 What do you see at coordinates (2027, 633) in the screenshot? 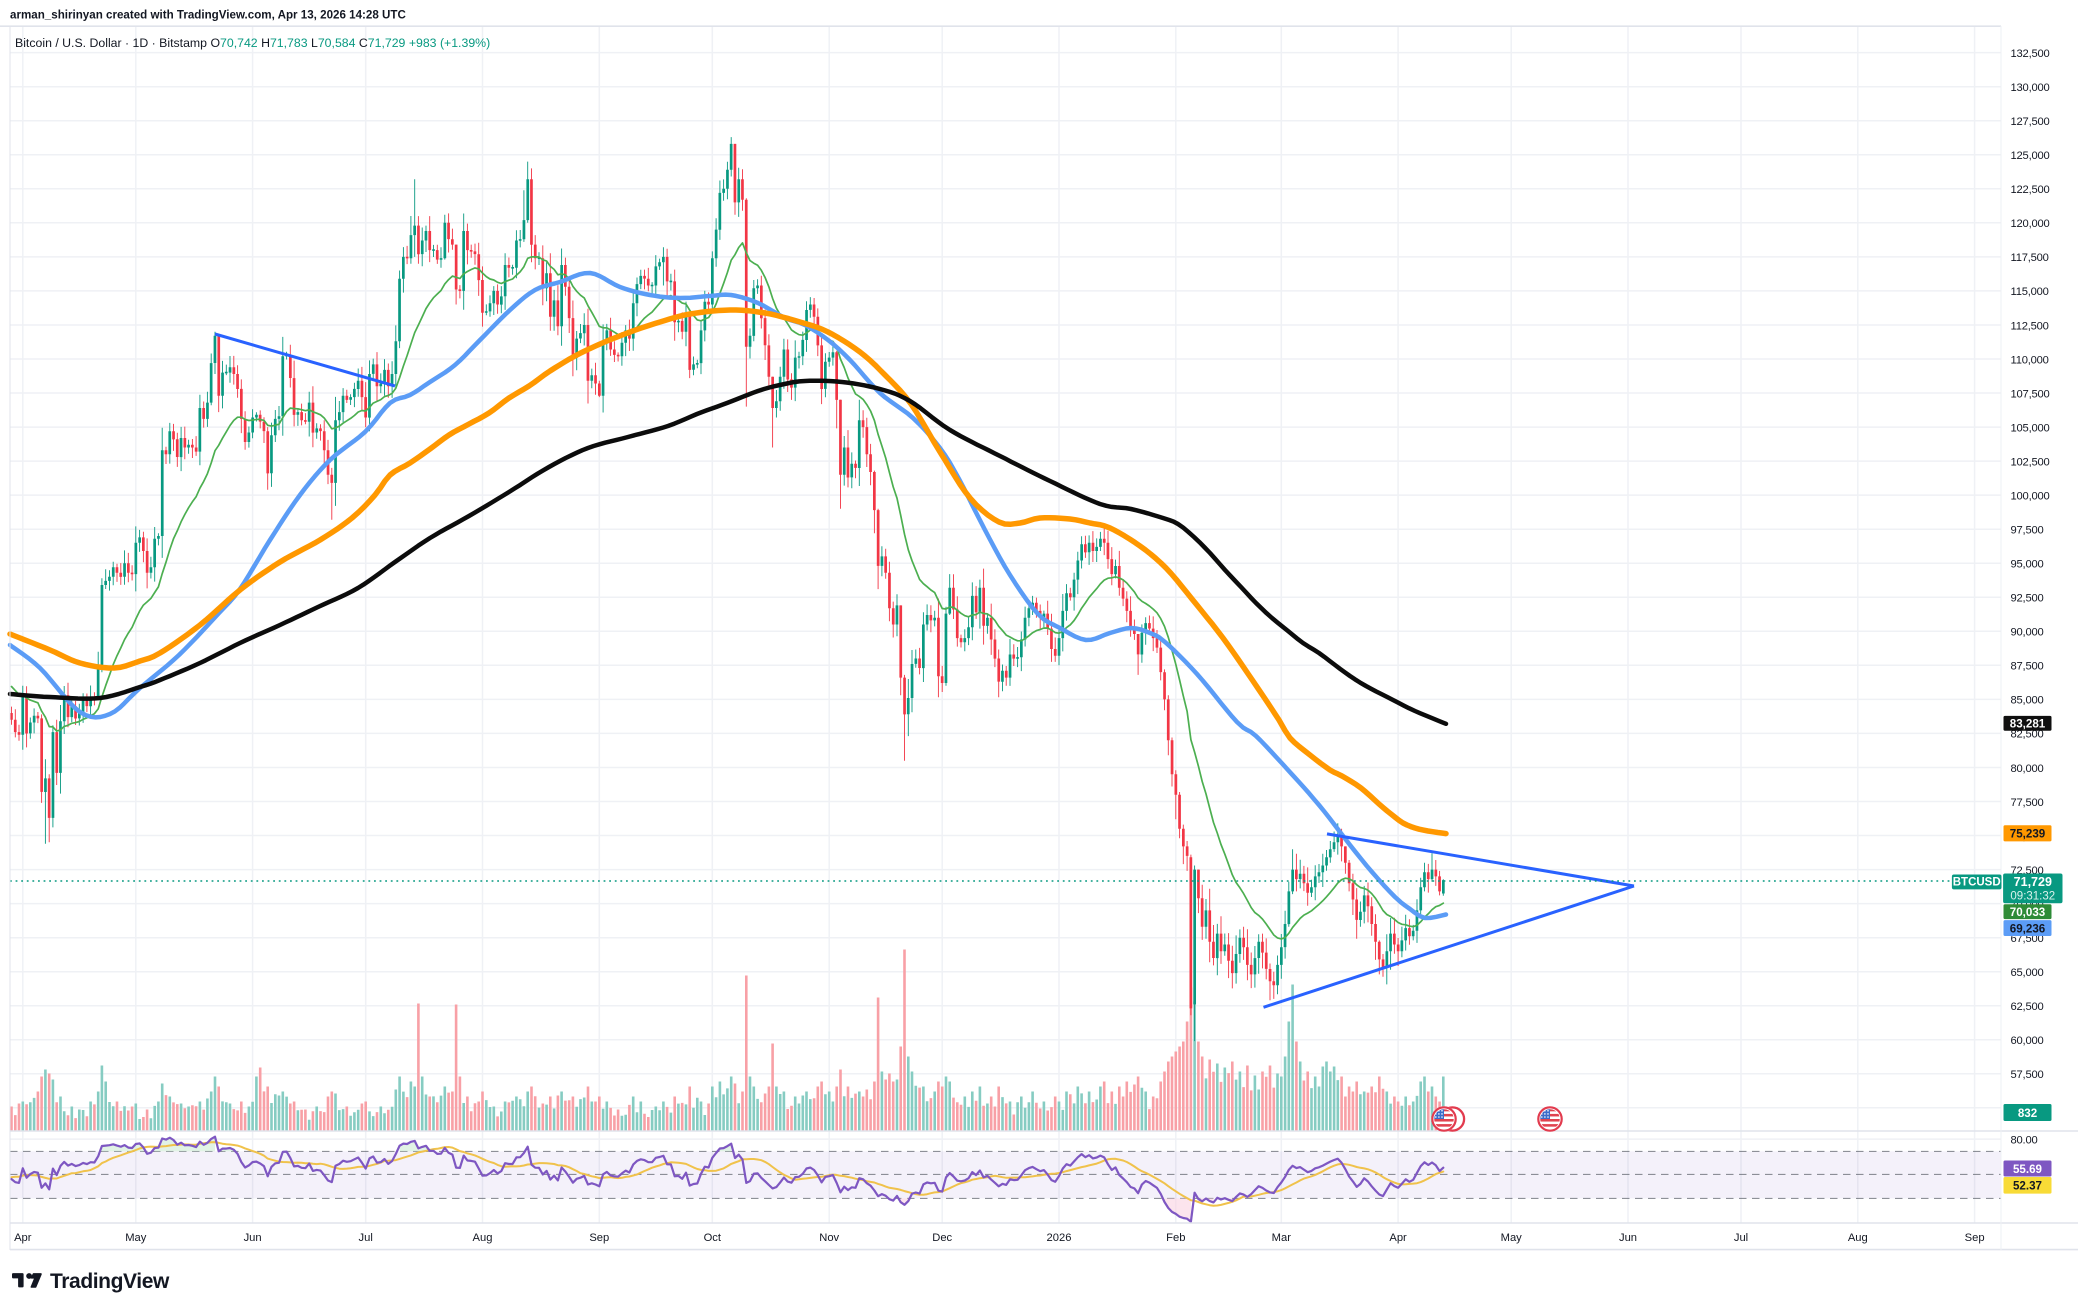
I see `svg-text: 90,000` at bounding box center [2027, 633].